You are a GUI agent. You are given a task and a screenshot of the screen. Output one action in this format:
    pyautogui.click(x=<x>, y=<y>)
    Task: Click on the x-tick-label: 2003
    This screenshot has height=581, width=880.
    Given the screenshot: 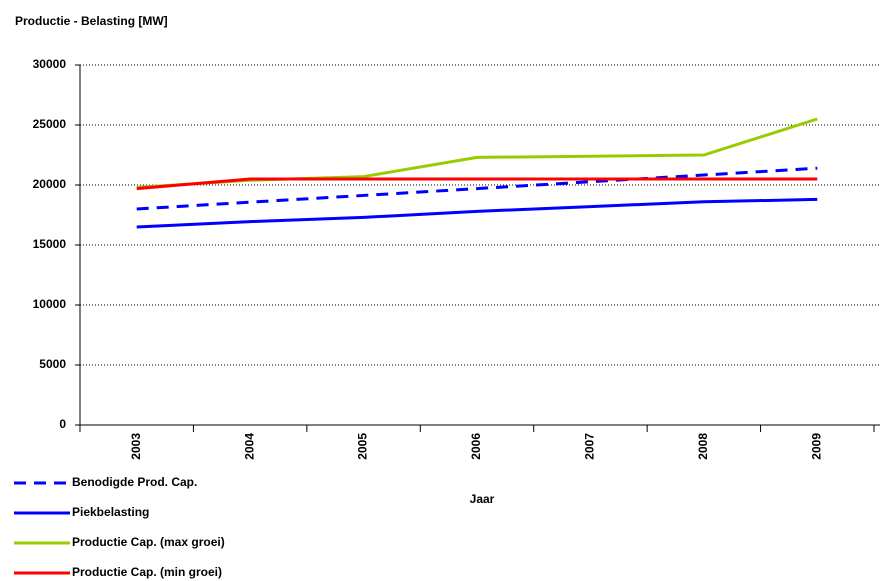 What is the action you would take?
    pyautogui.click(x=136, y=446)
    